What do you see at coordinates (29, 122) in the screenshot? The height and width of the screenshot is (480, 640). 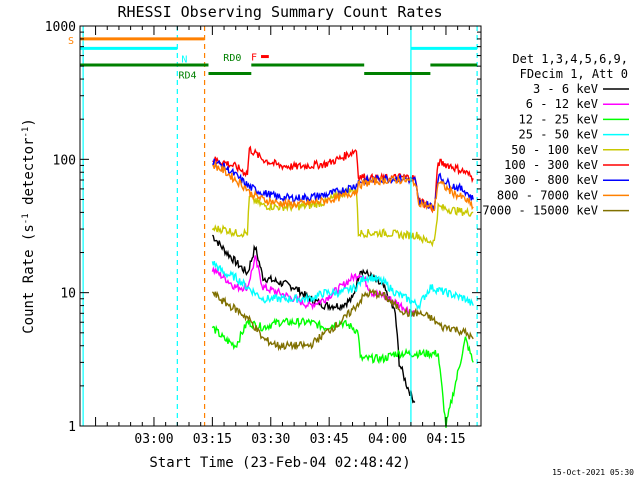 I see `y-label-end: )` at bounding box center [29, 122].